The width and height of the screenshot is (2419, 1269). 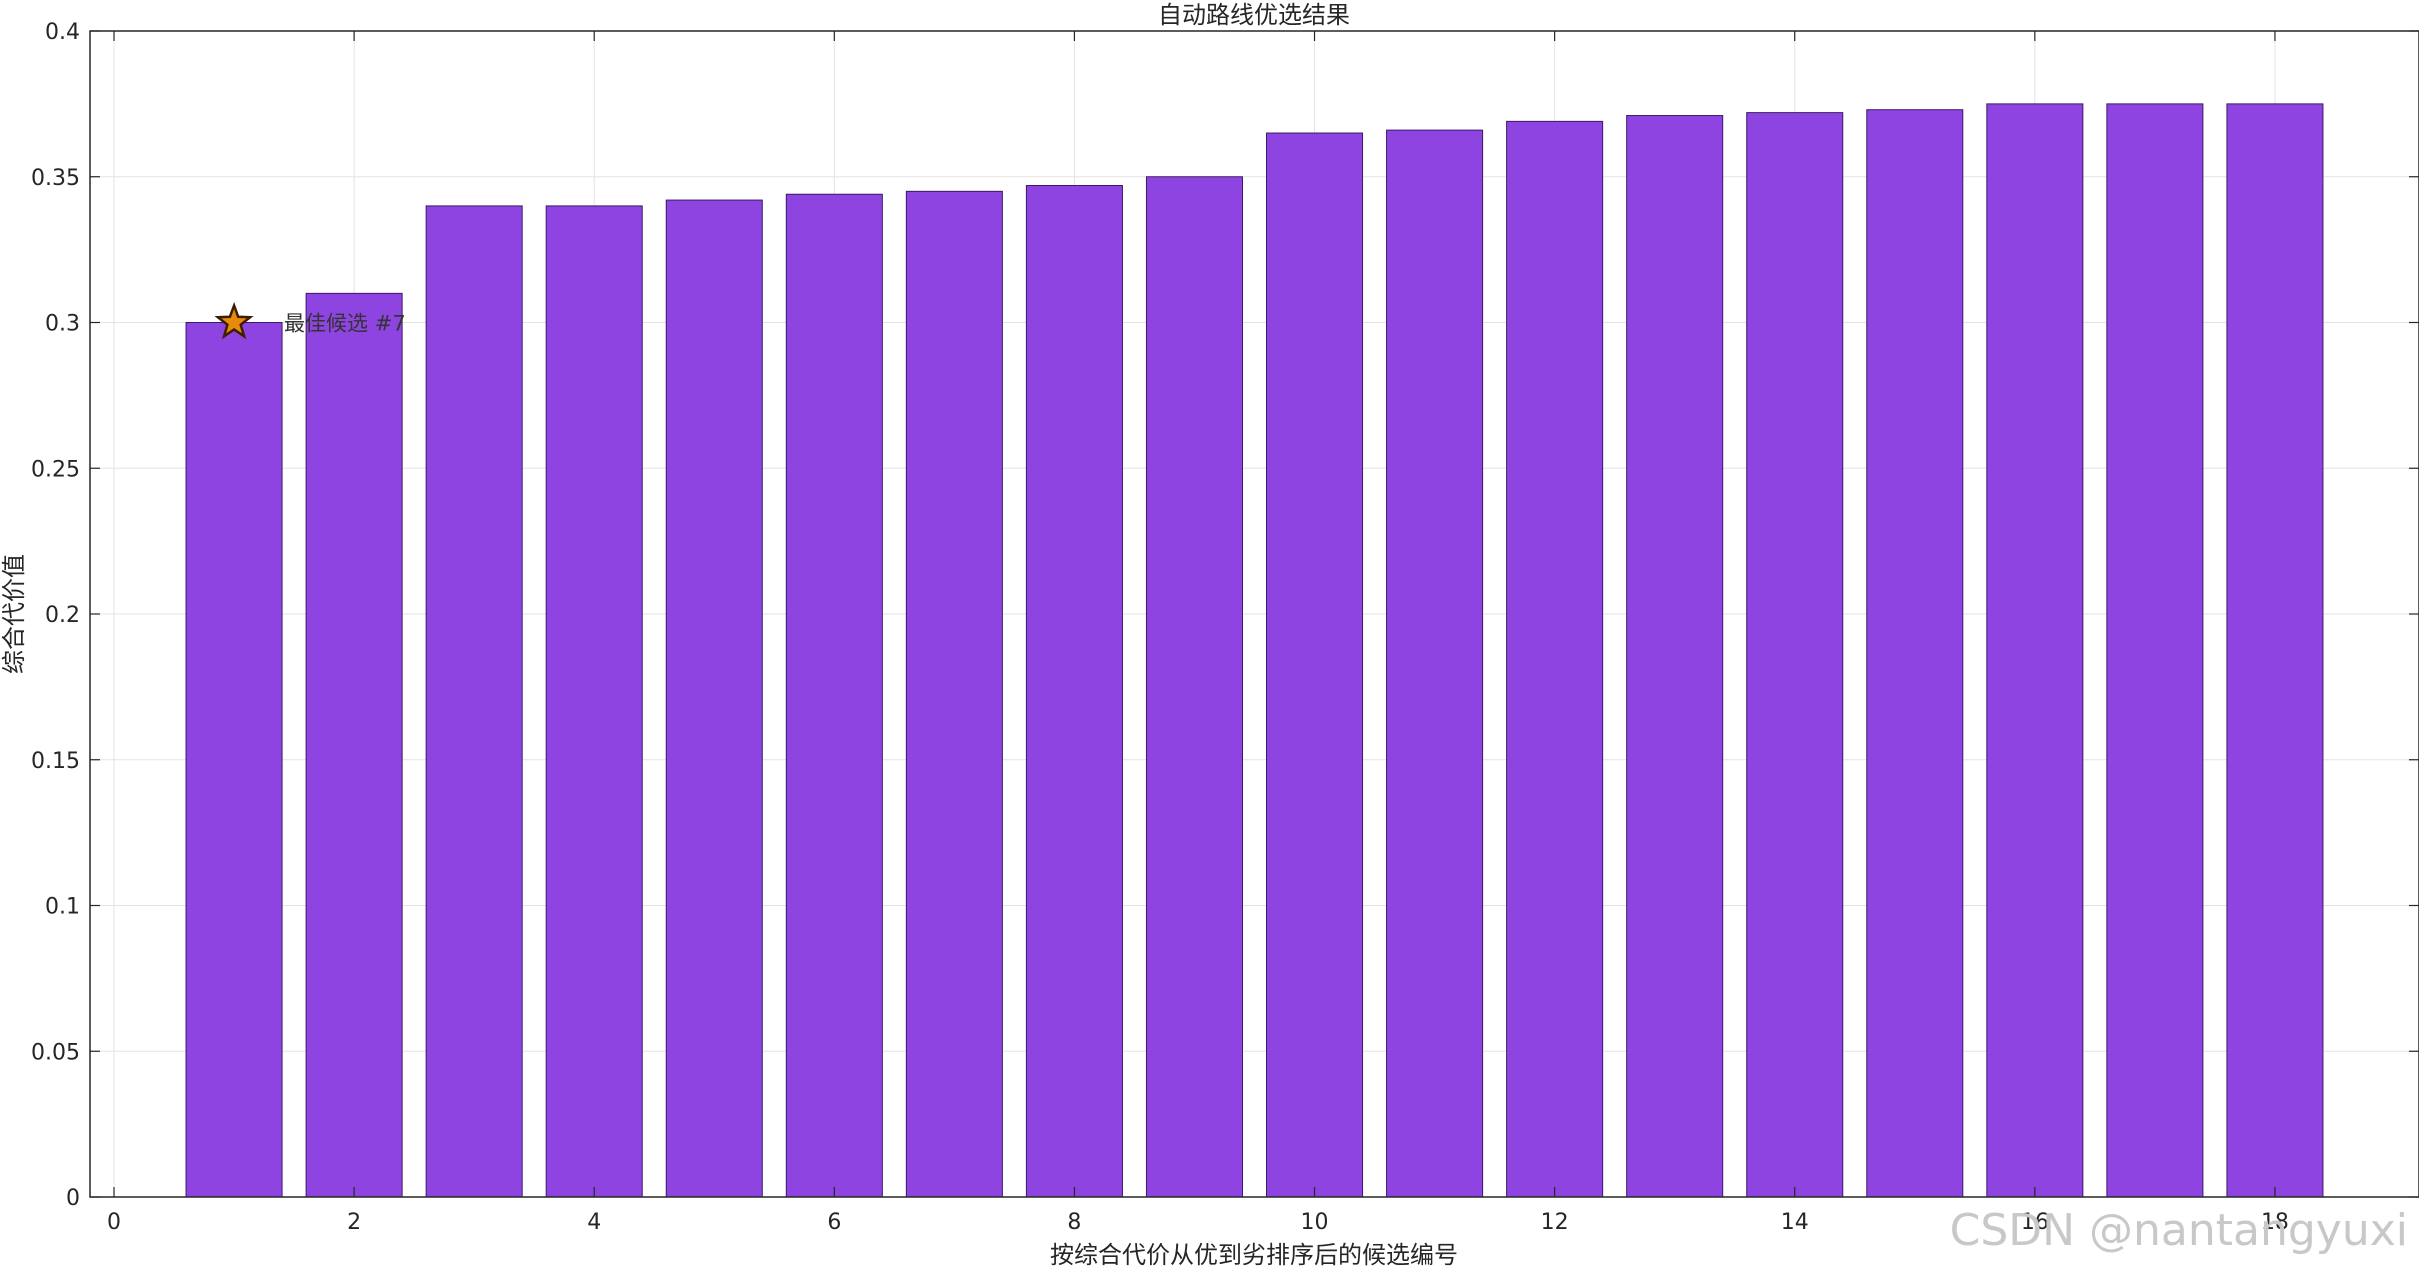 I want to click on x-tick-label: 8, so click(x=1074, y=1222).